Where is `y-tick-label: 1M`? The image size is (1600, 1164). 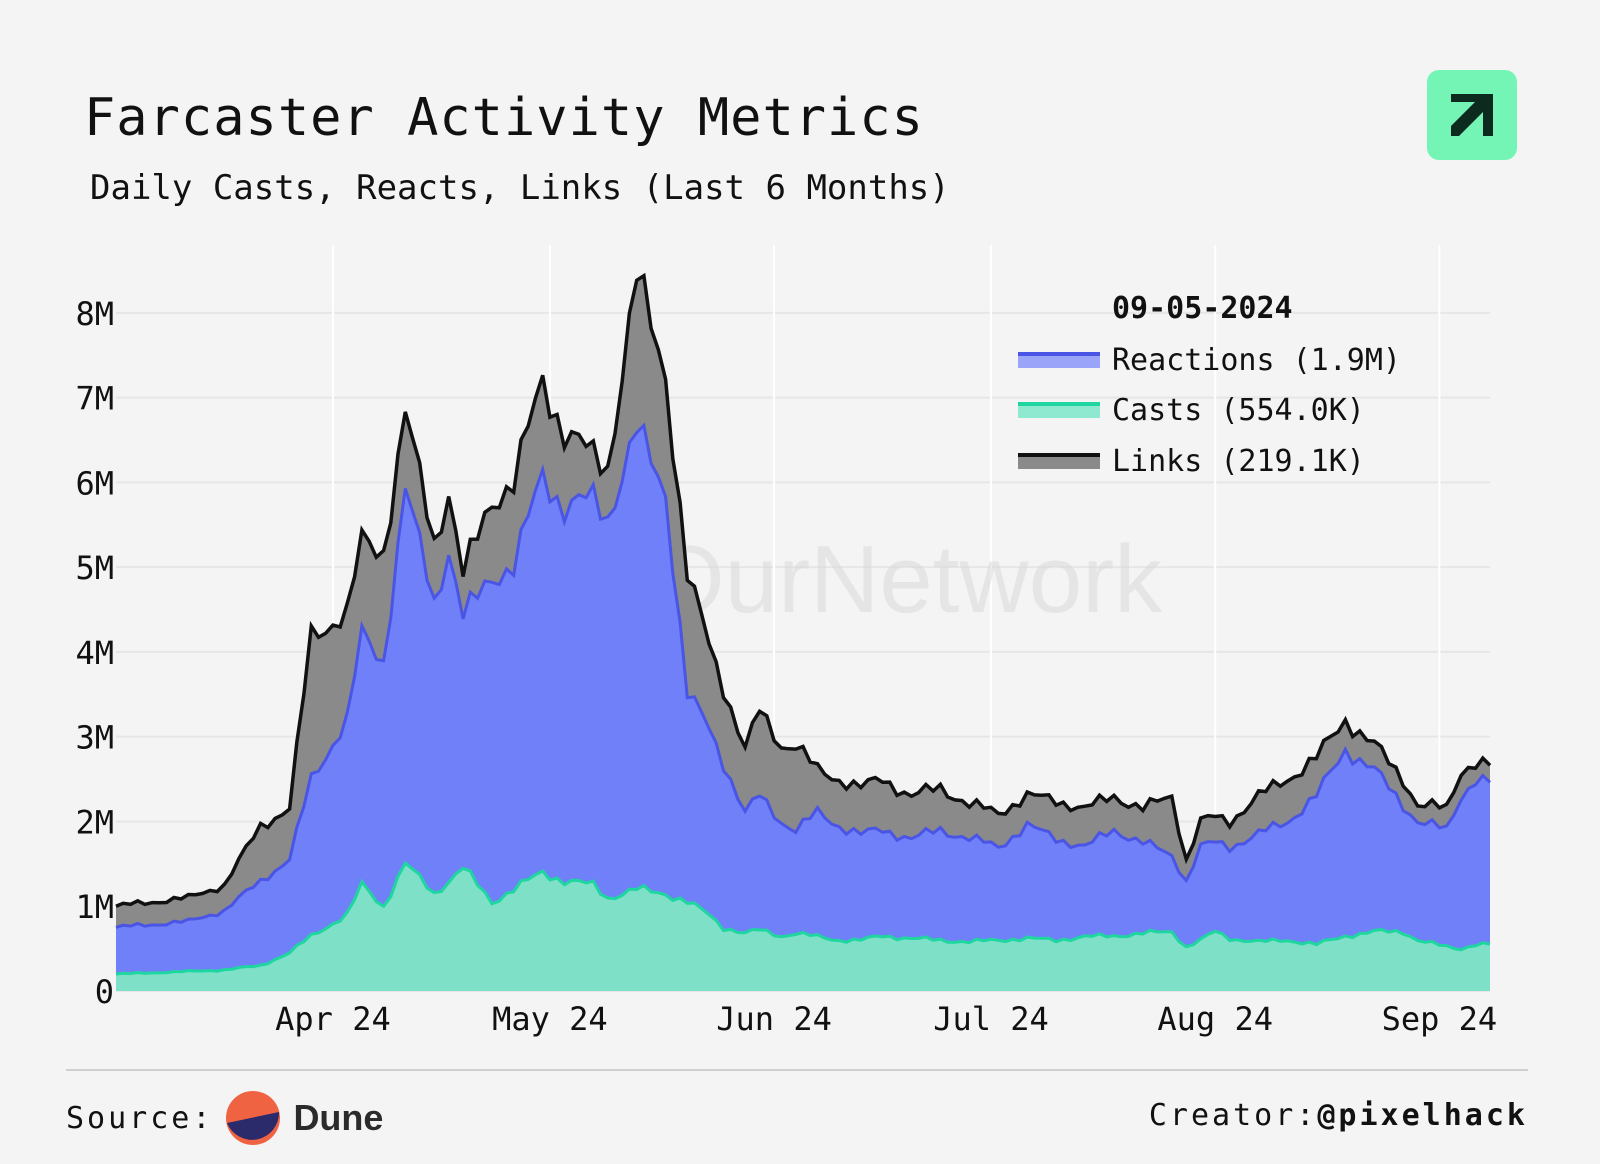 y-tick-label: 1M is located at coordinates (94, 907).